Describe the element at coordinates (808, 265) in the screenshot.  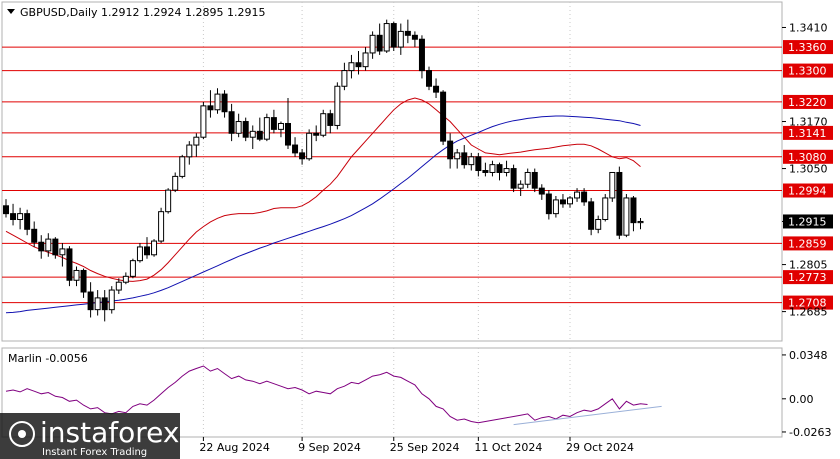
I see `price-tick-label: 1.2805` at that location.